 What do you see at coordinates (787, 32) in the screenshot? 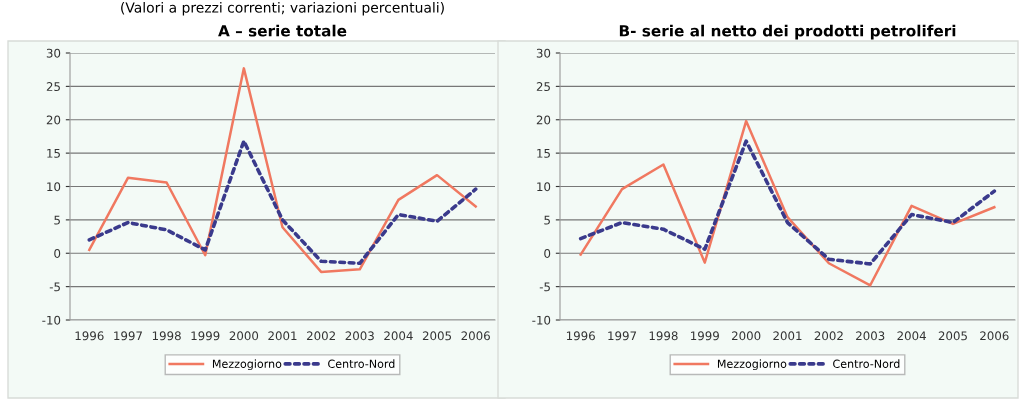
I see `chart-title: B- serie al netto dei prodotti petroliferi` at bounding box center [787, 32].